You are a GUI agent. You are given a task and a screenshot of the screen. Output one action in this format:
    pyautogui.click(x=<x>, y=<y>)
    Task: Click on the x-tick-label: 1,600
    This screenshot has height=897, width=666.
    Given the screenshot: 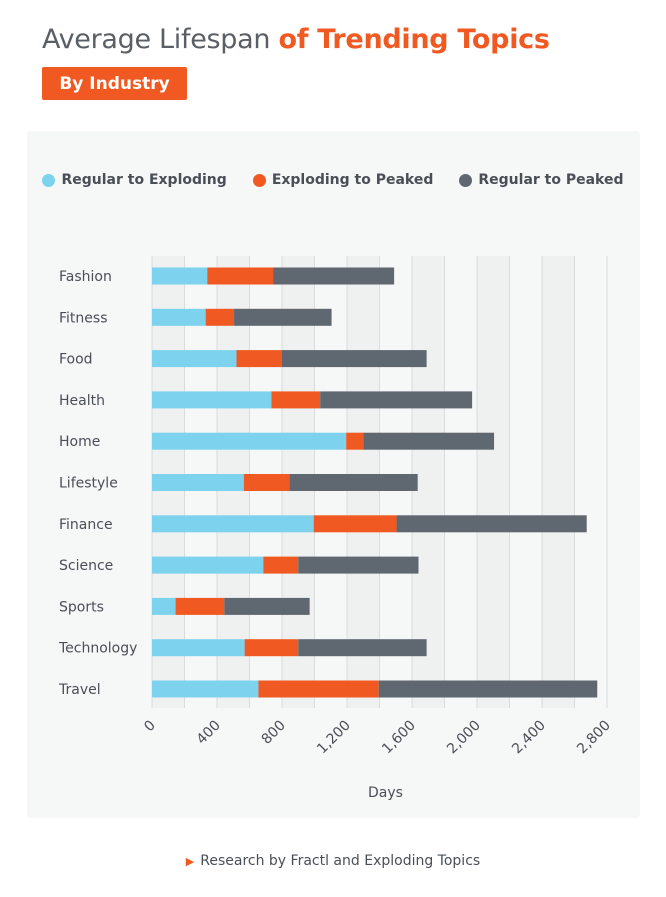 What is the action you would take?
    pyautogui.click(x=399, y=738)
    